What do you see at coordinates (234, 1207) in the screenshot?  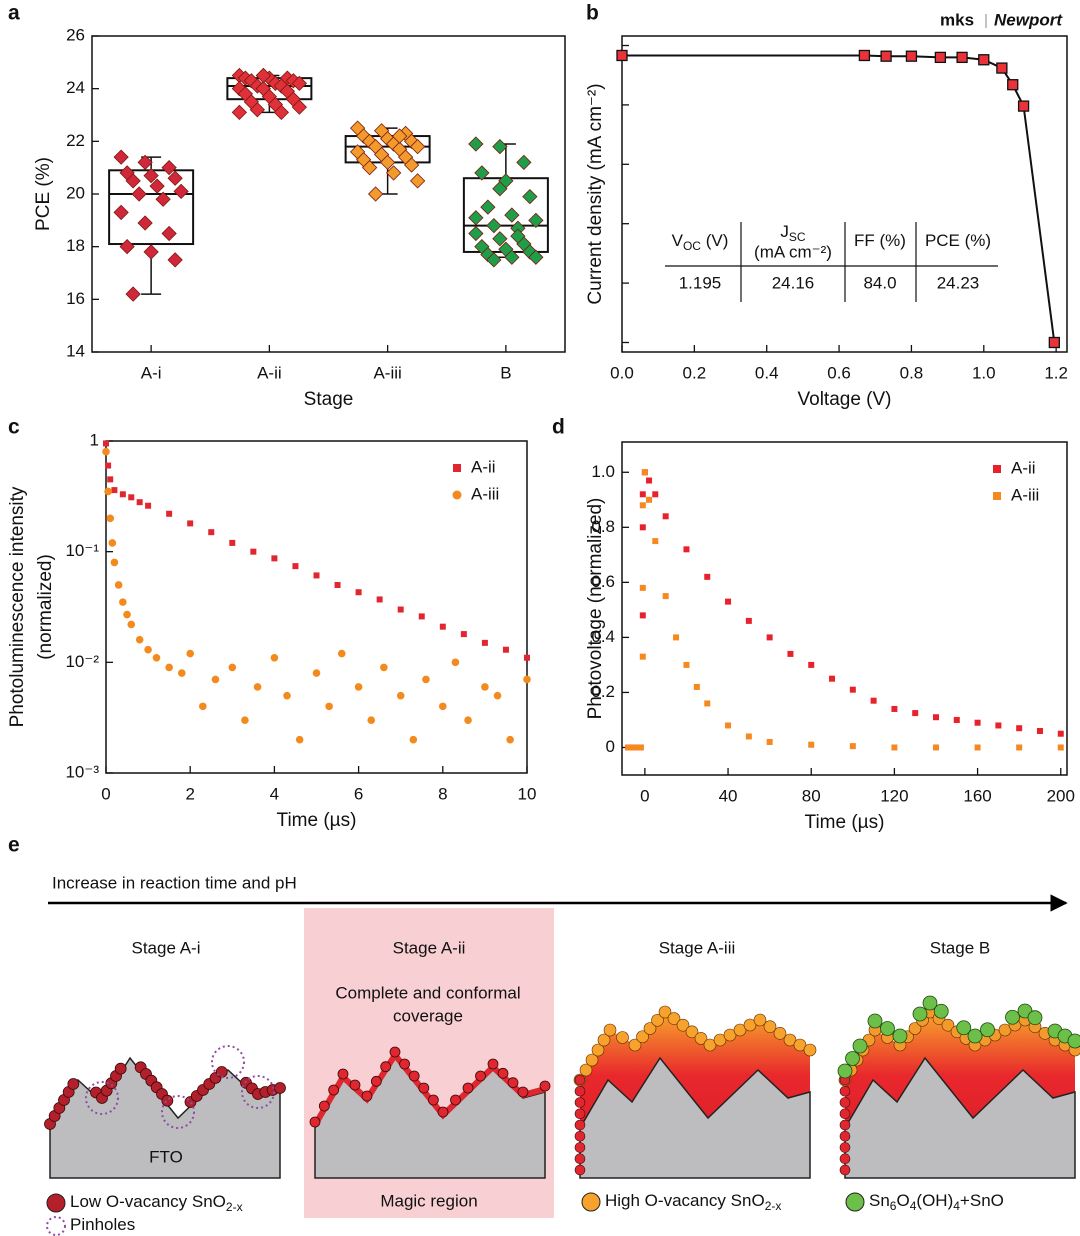 I see `text-part: 2-x` at bounding box center [234, 1207].